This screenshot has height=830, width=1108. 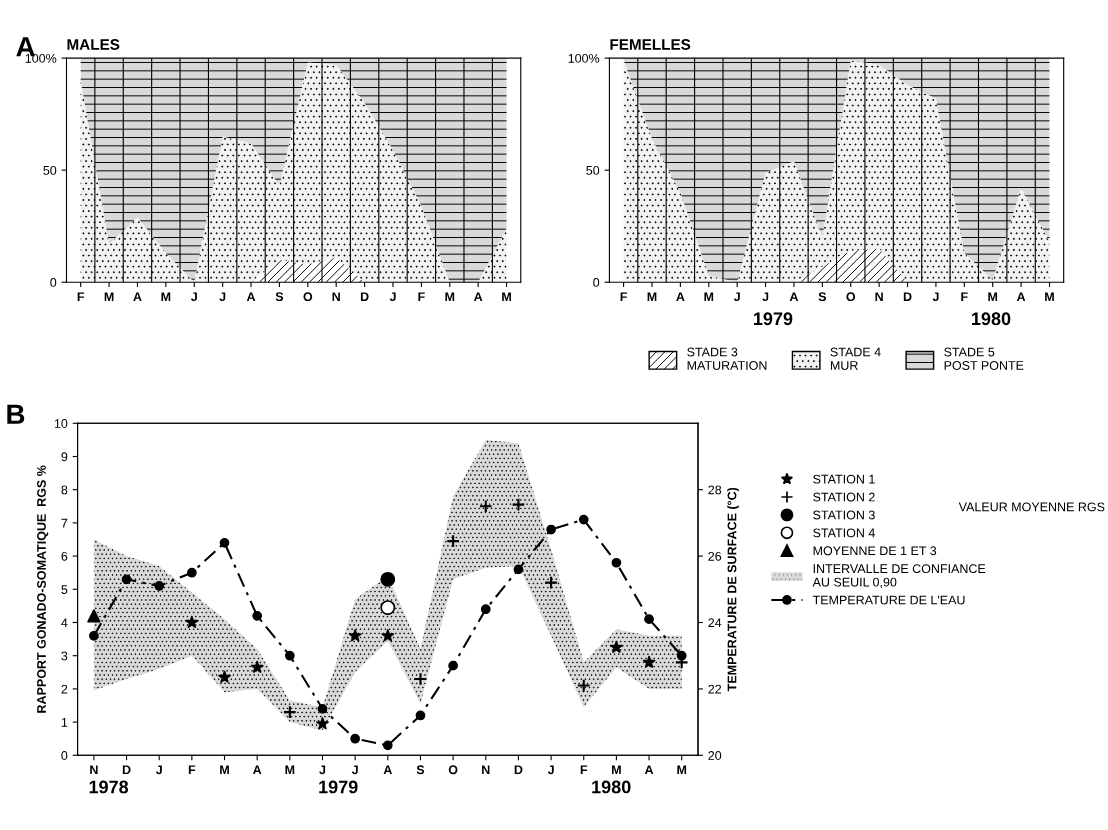 I want to click on y2-axis-title: TEMPERATURE DE SURFACE (°C), so click(x=733, y=589).